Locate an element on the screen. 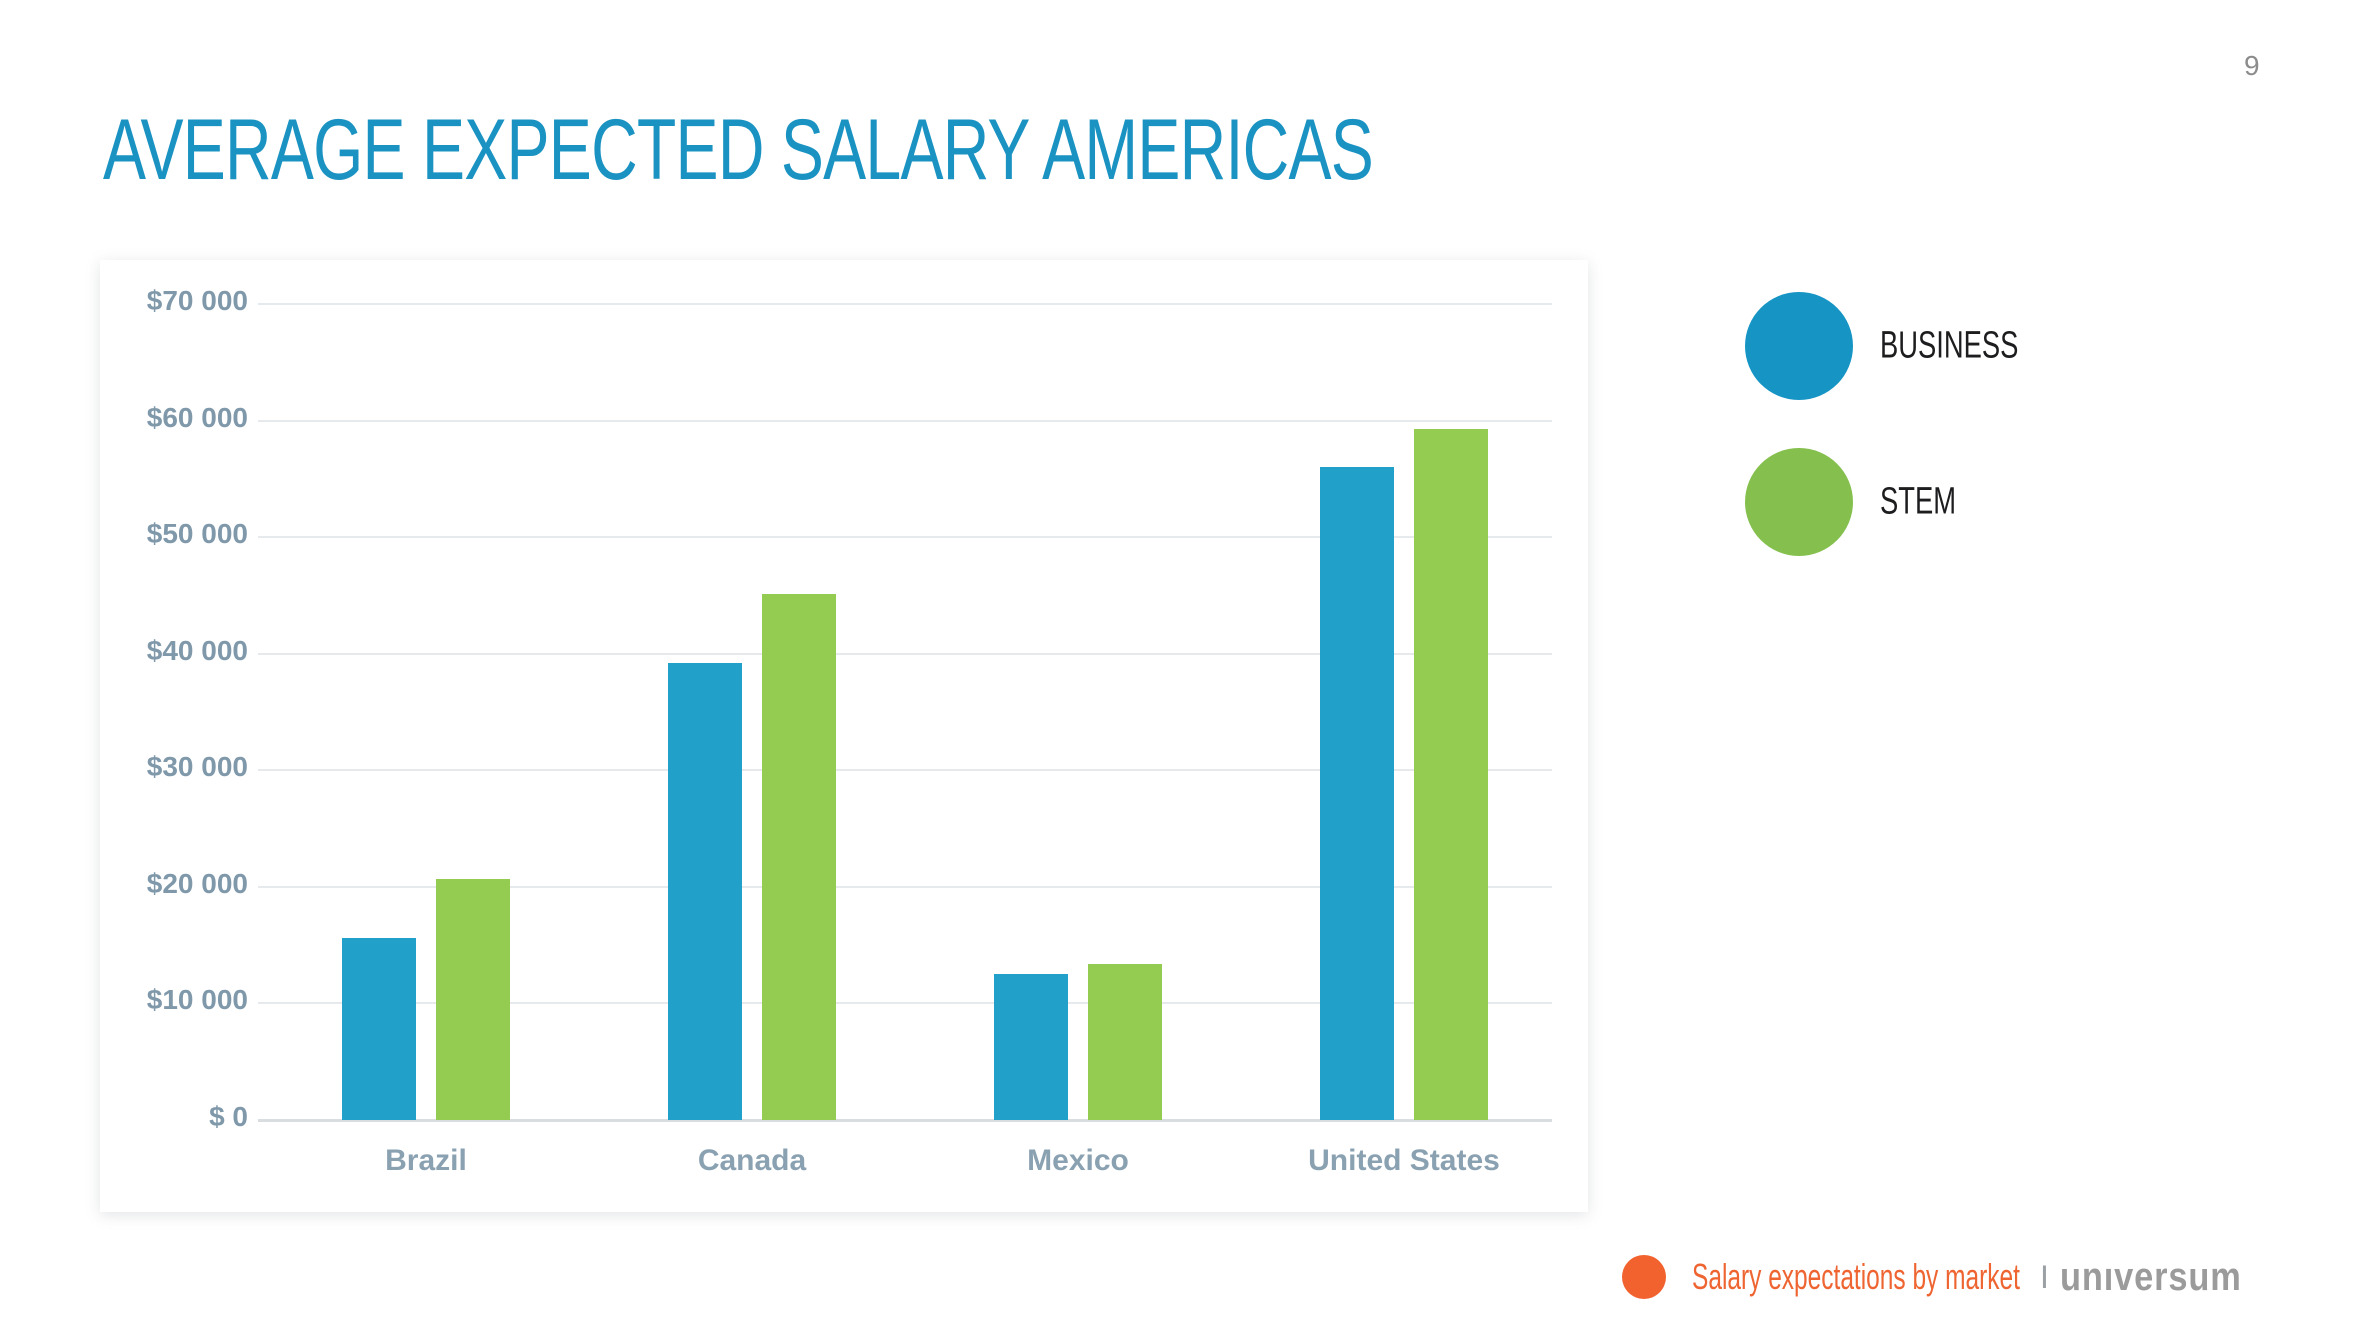  y-tick-label: $40 000 is located at coordinates (197, 650).